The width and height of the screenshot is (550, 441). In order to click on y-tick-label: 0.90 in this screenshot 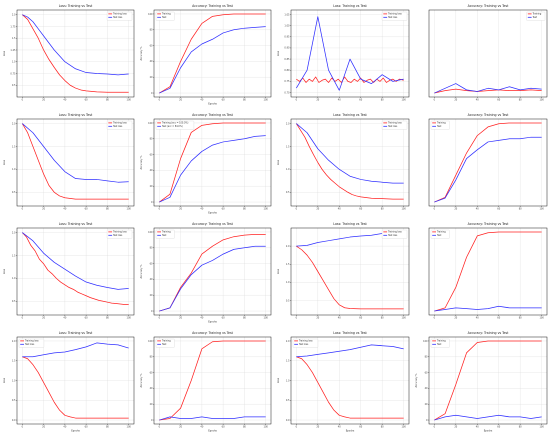, I will do `click(287, 48)`.